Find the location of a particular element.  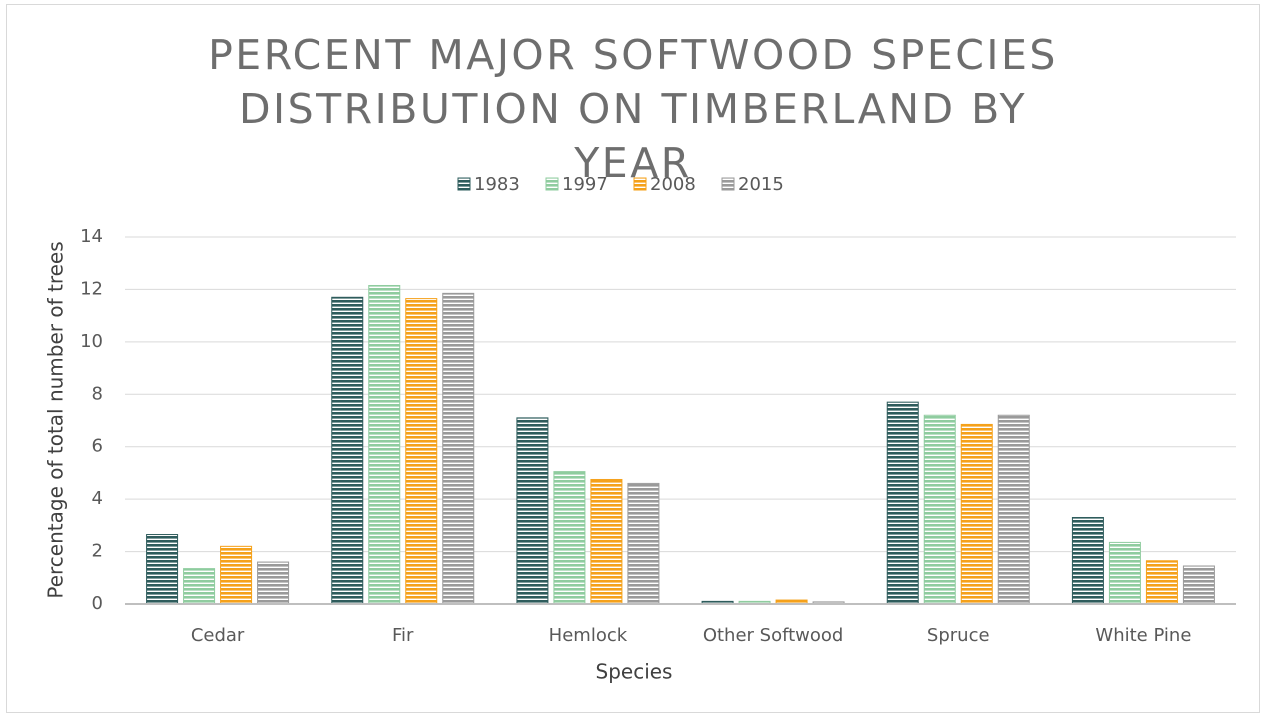

legend-label: 1997 is located at coordinates (585, 184).